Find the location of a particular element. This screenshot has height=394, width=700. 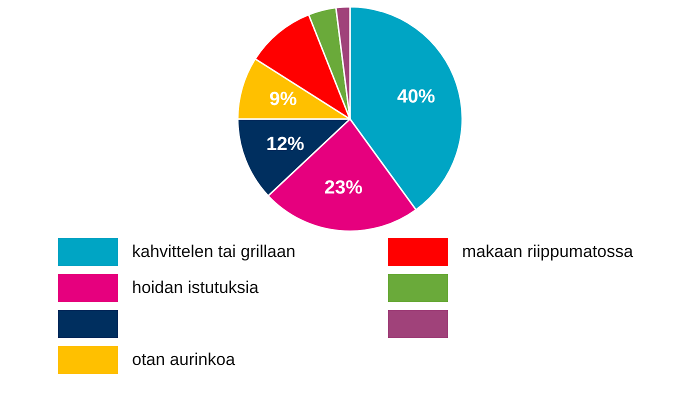

data-label: 12% is located at coordinates (285, 144).